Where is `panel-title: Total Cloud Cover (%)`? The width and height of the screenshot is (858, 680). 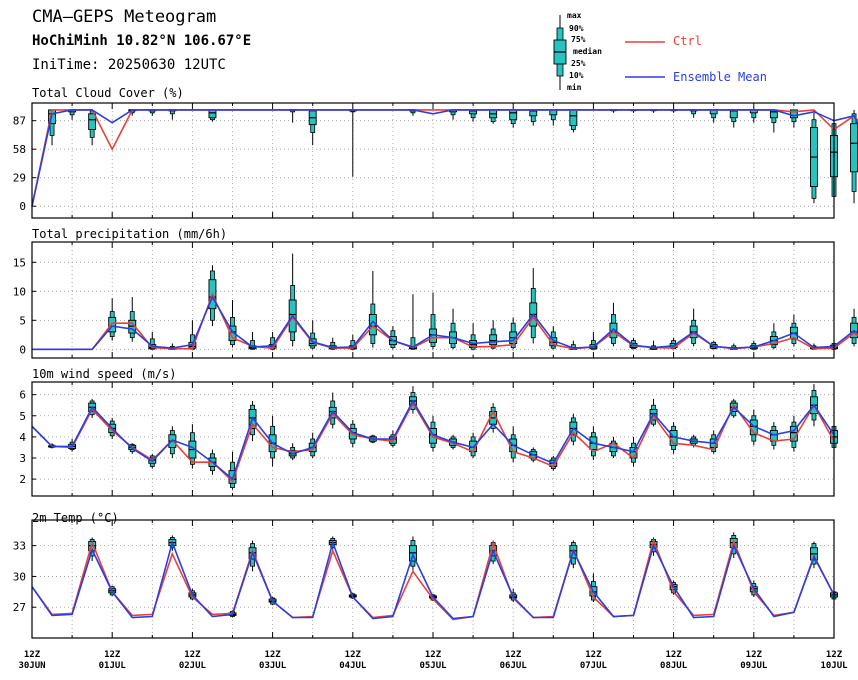 panel-title: Total Cloud Cover (%) is located at coordinates (108, 93).